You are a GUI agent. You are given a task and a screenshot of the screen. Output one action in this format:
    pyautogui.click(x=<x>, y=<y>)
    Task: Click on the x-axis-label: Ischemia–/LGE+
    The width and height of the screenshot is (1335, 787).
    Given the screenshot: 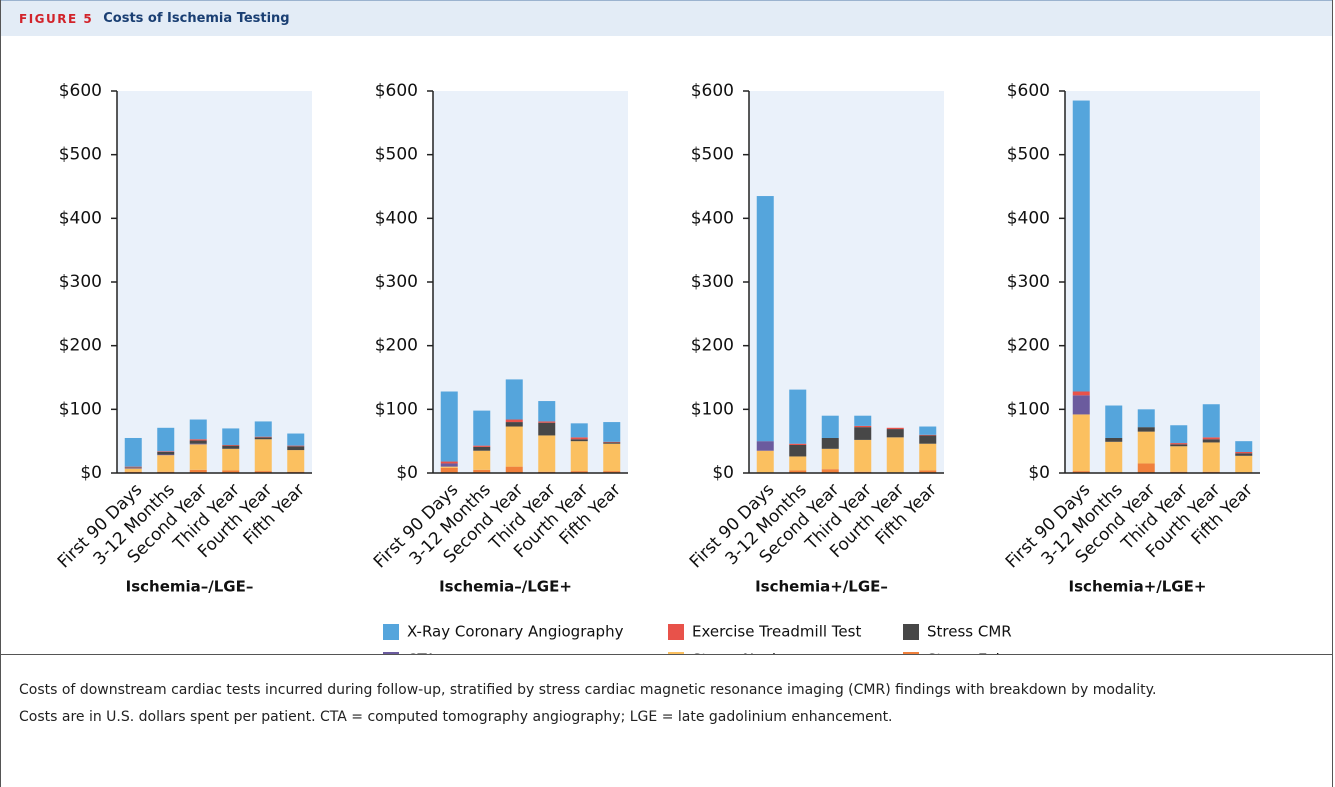 What is the action you would take?
    pyautogui.click(x=505, y=587)
    